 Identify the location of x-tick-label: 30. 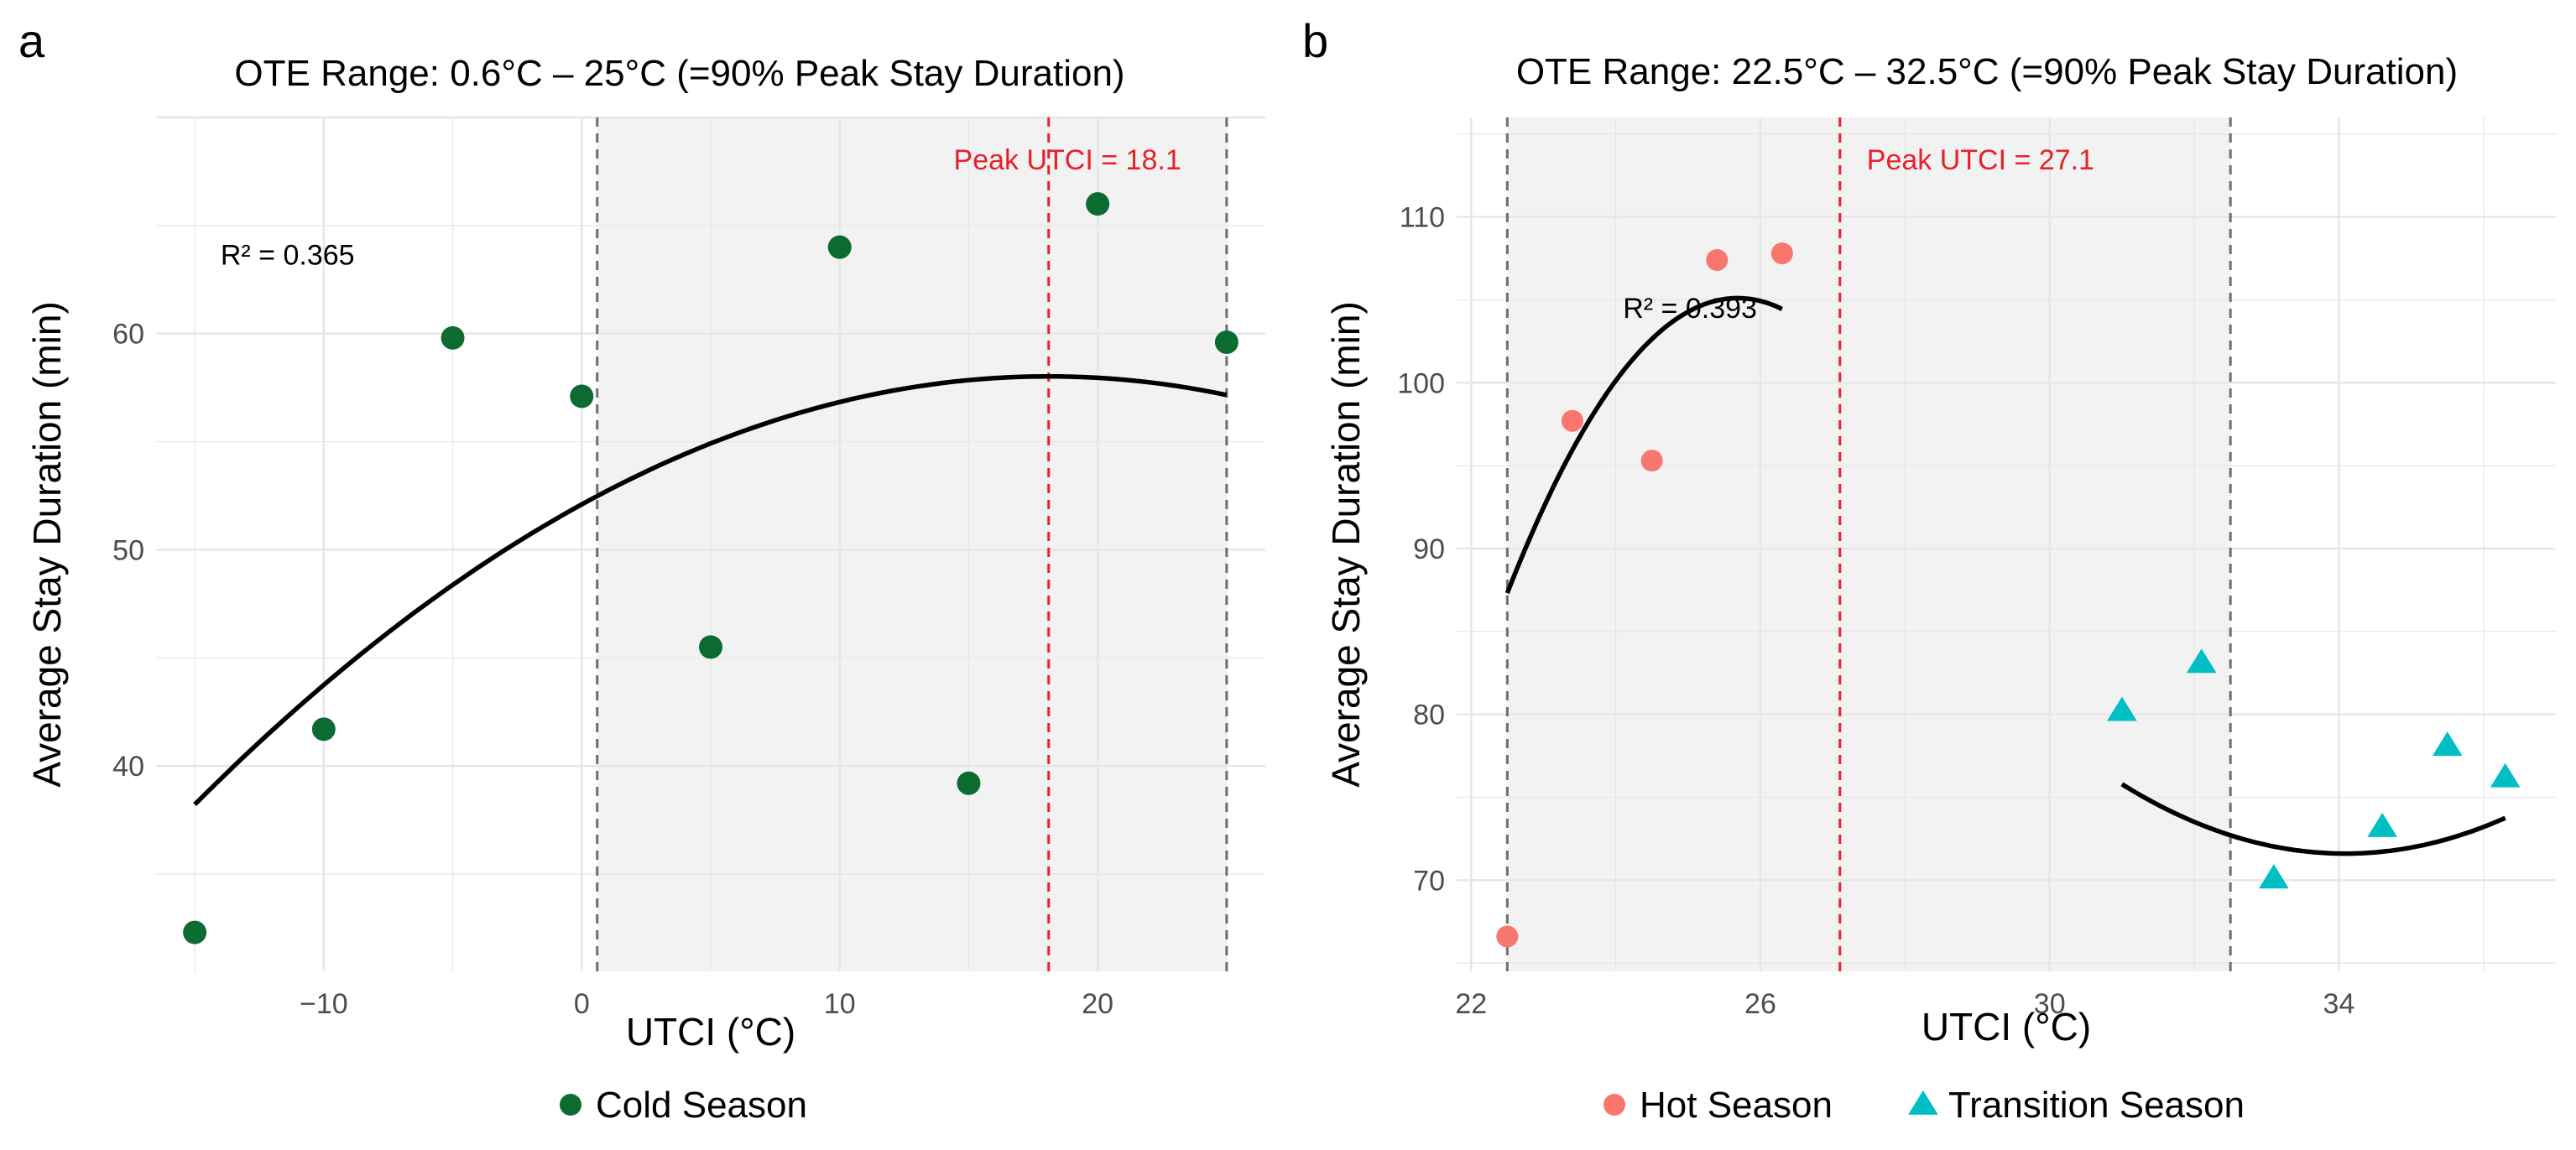
(2050, 1004).